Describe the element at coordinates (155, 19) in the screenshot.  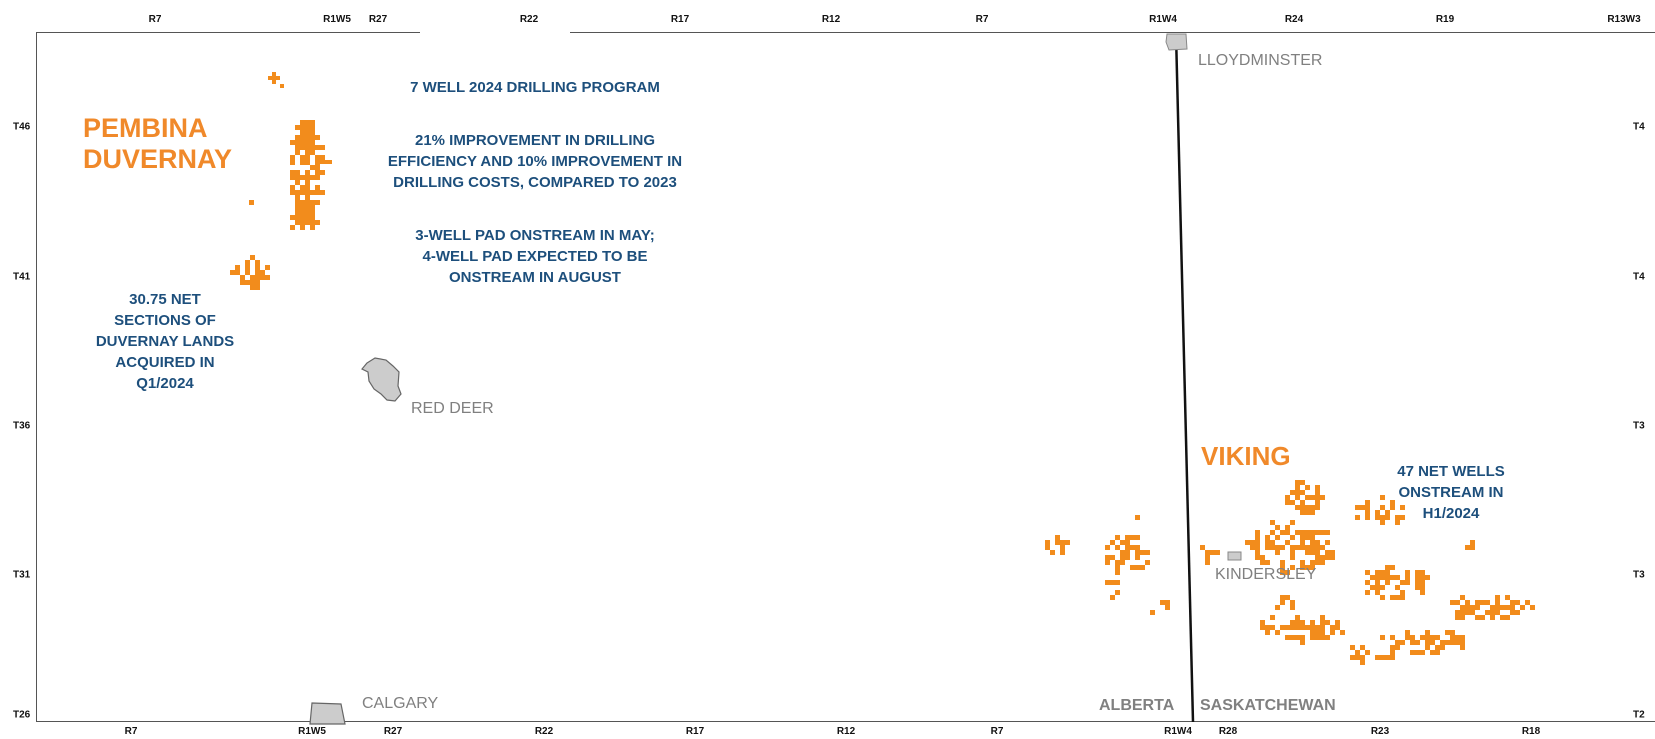
I see `range-label-top: R7` at that location.